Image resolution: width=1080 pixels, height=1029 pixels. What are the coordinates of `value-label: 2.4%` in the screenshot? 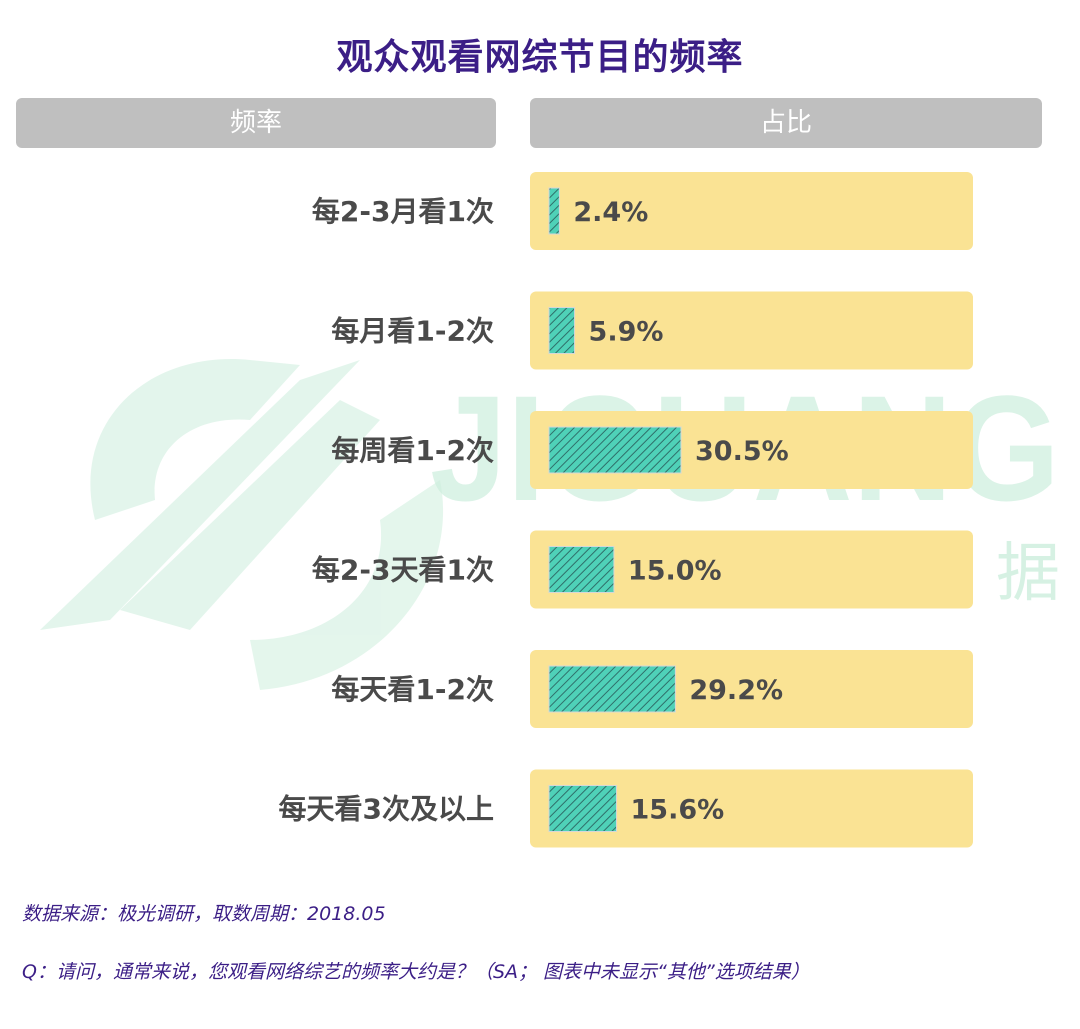 It's located at (610, 212).